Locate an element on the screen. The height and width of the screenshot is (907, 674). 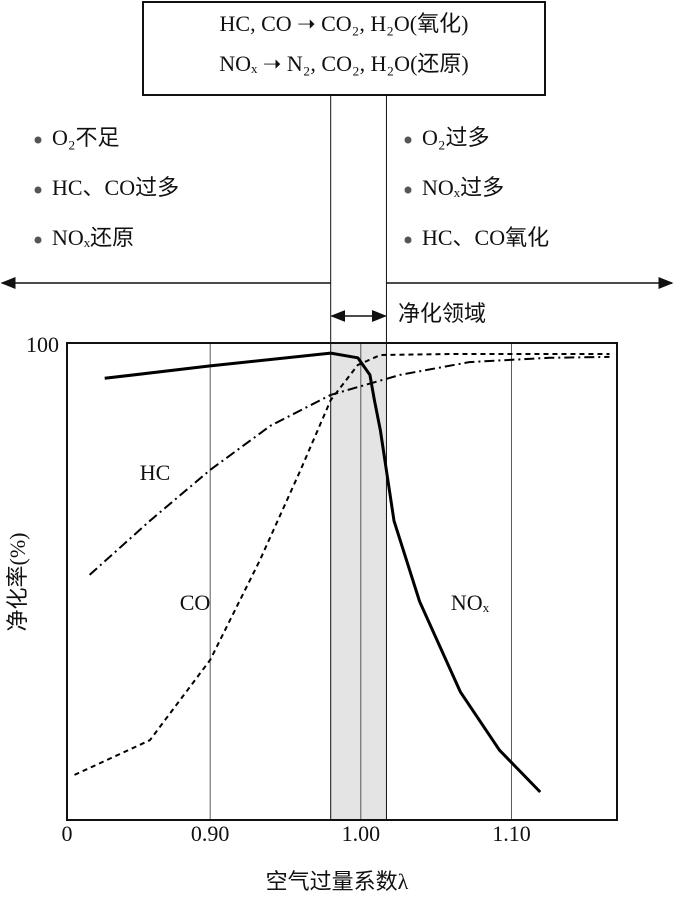
series-label: HC is located at coordinates (155, 472).